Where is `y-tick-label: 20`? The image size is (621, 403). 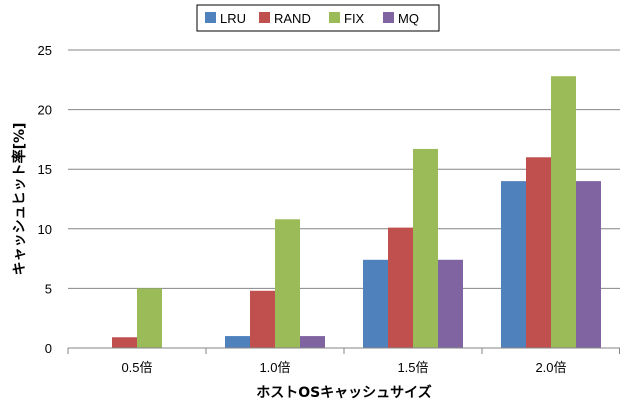
y-tick-label: 20 is located at coordinates (45, 110).